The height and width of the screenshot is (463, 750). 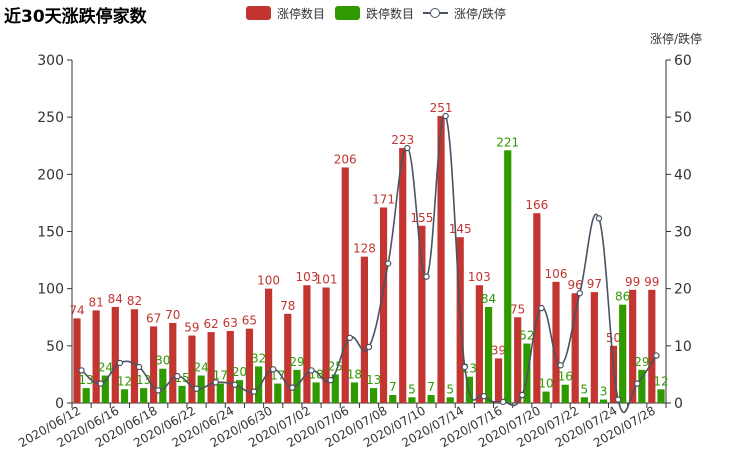 I want to click on legend-label: 涨停数目, so click(x=301, y=13).